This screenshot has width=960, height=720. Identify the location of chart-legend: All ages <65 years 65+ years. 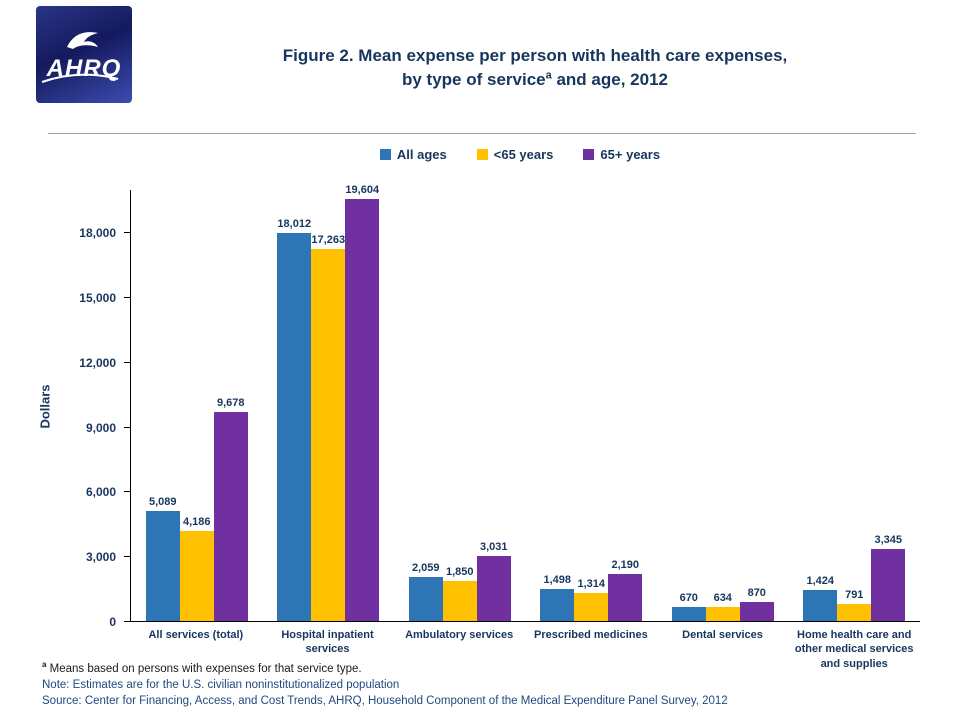
(520, 154).